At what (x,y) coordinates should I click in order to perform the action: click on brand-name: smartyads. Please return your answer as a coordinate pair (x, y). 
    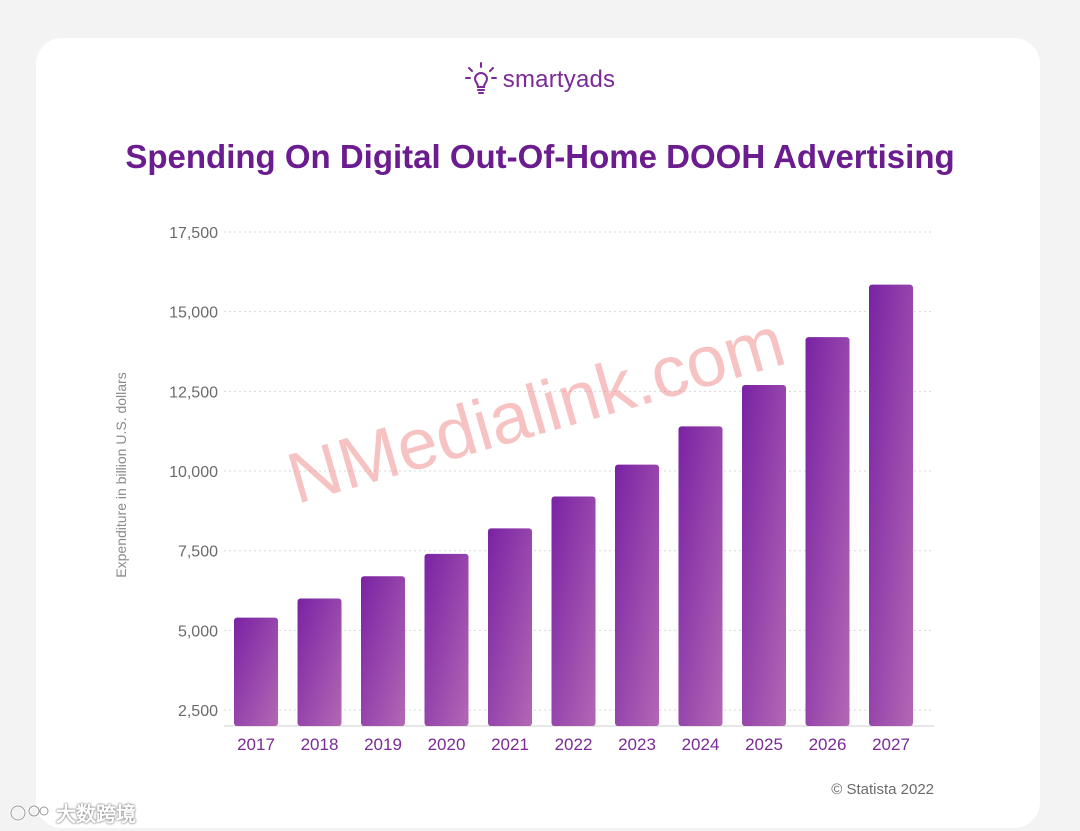
    Looking at the image, I should click on (559, 79).